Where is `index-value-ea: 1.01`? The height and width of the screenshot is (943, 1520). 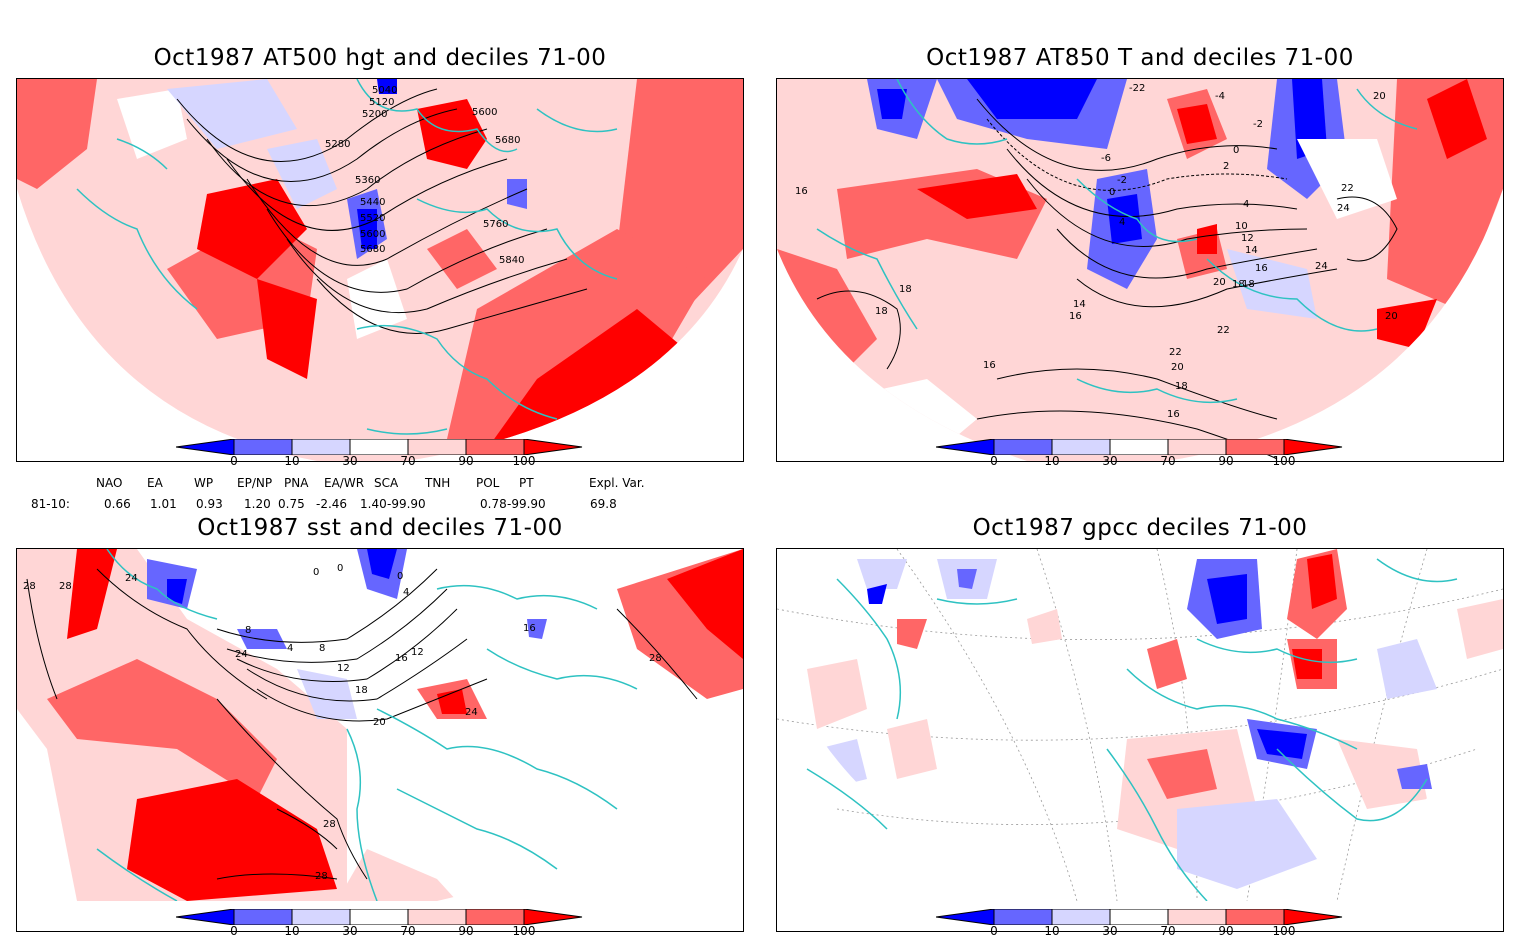
index-value-ea: 1.01 is located at coordinates (163, 504).